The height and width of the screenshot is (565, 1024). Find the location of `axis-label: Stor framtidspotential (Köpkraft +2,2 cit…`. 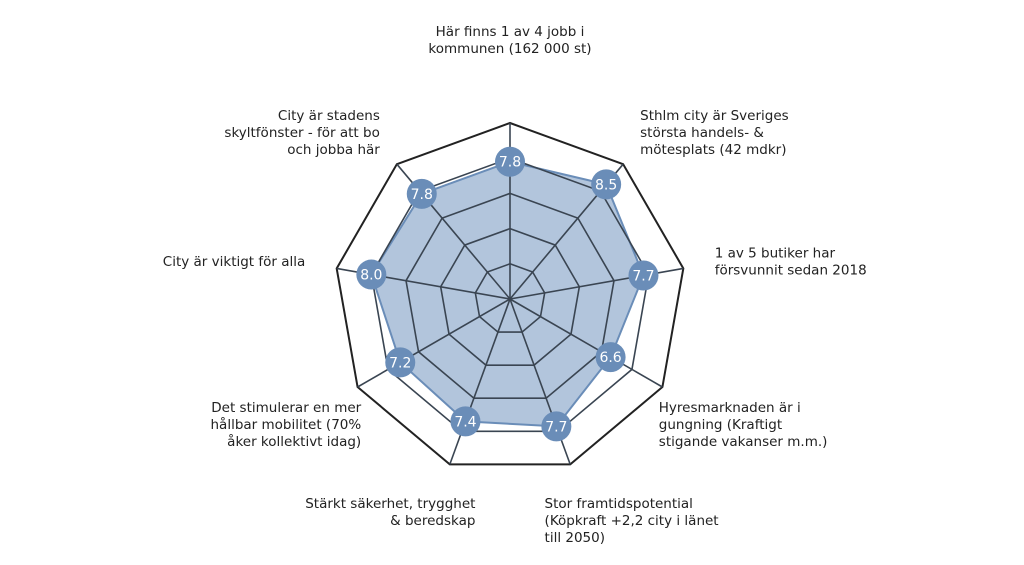

axis-label: Stor framtidspotential (Köpkraft +2,2 cit… is located at coordinates (632, 521).